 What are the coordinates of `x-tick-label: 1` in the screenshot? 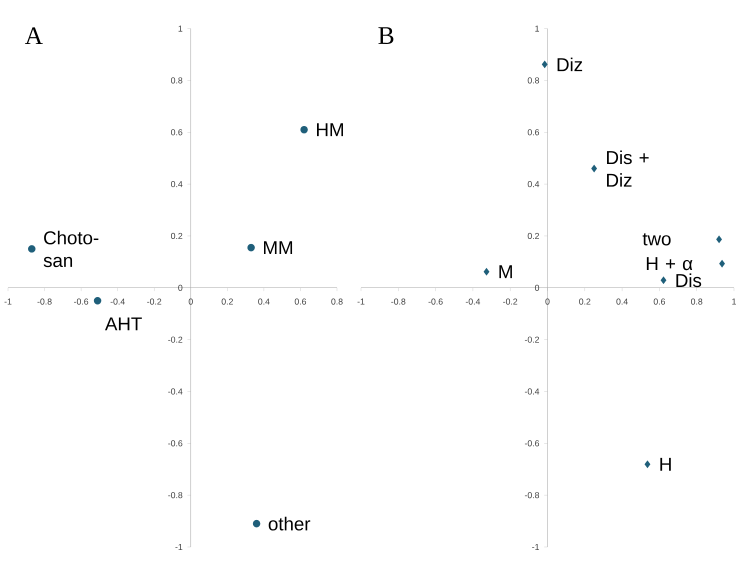 It's located at (734, 301).